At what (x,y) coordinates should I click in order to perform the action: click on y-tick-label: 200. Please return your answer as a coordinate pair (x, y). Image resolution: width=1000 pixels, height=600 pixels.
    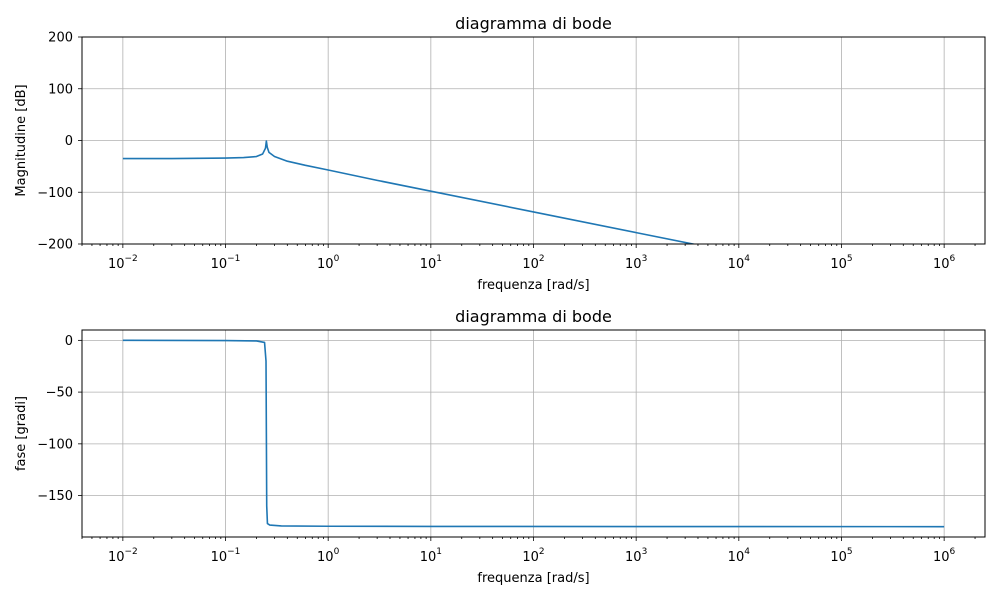
    Looking at the image, I should click on (60, 38).